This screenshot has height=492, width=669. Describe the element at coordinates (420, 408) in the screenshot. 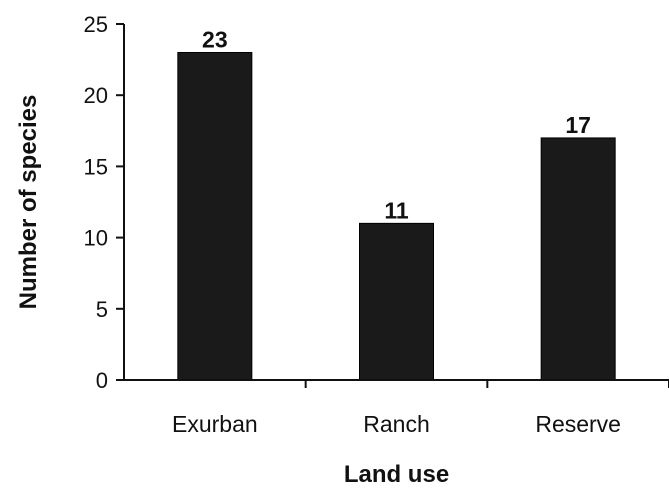

I see `x-axis-ticks: Exurban Ranch Reserve` at that location.